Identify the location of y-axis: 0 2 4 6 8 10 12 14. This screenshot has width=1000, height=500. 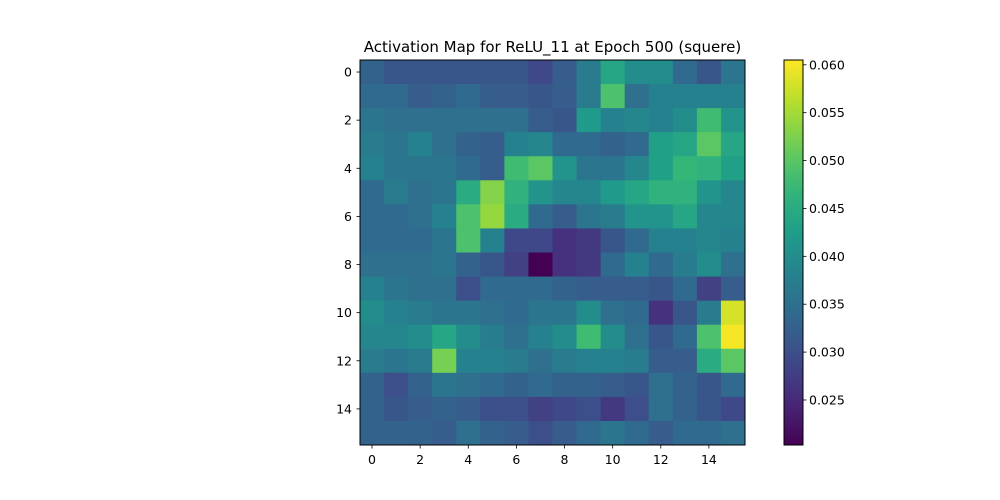
(348, 240).